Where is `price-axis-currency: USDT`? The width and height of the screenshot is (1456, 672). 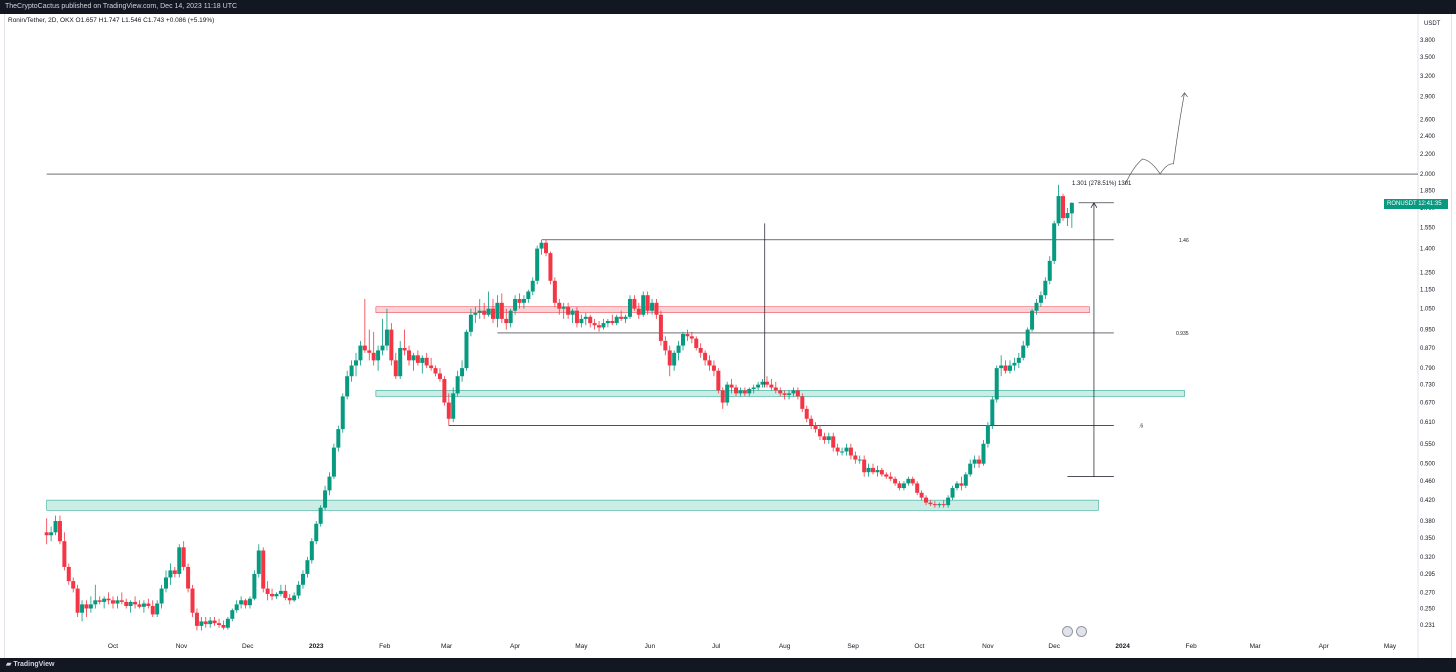
price-axis-currency: USDT is located at coordinates (1432, 24).